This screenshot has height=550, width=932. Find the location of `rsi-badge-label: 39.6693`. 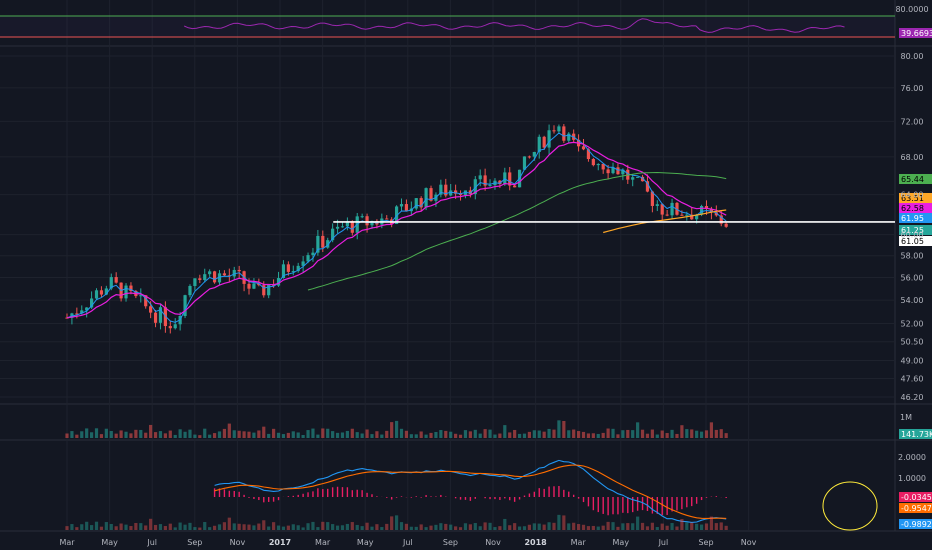

rsi-badge-label: 39.6693 is located at coordinates (916, 33).